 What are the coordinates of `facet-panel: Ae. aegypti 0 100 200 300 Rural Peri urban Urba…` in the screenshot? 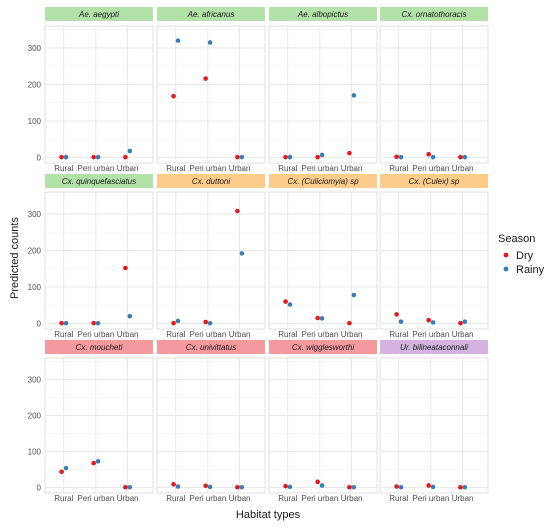 It's located at (91, 90).